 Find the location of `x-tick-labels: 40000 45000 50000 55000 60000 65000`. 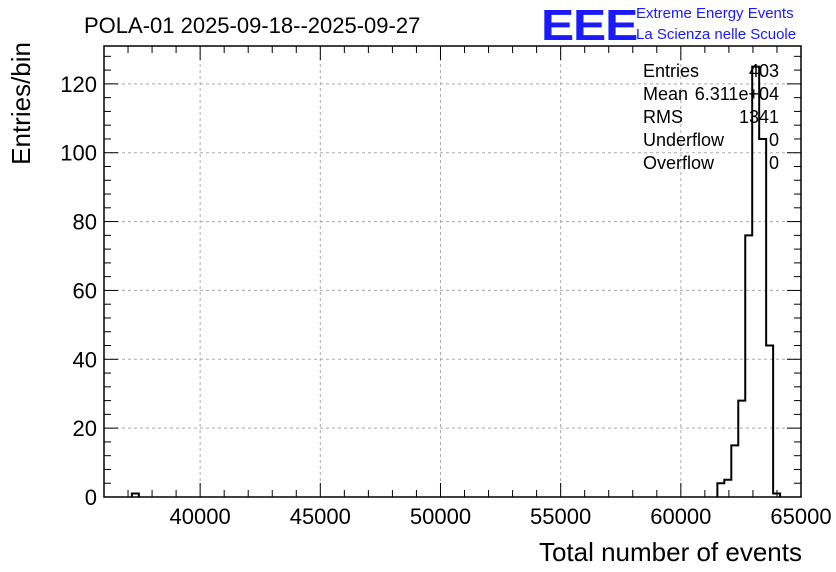

x-tick-labels: 40000 45000 50000 55000 60000 65000 is located at coordinates (501, 516).